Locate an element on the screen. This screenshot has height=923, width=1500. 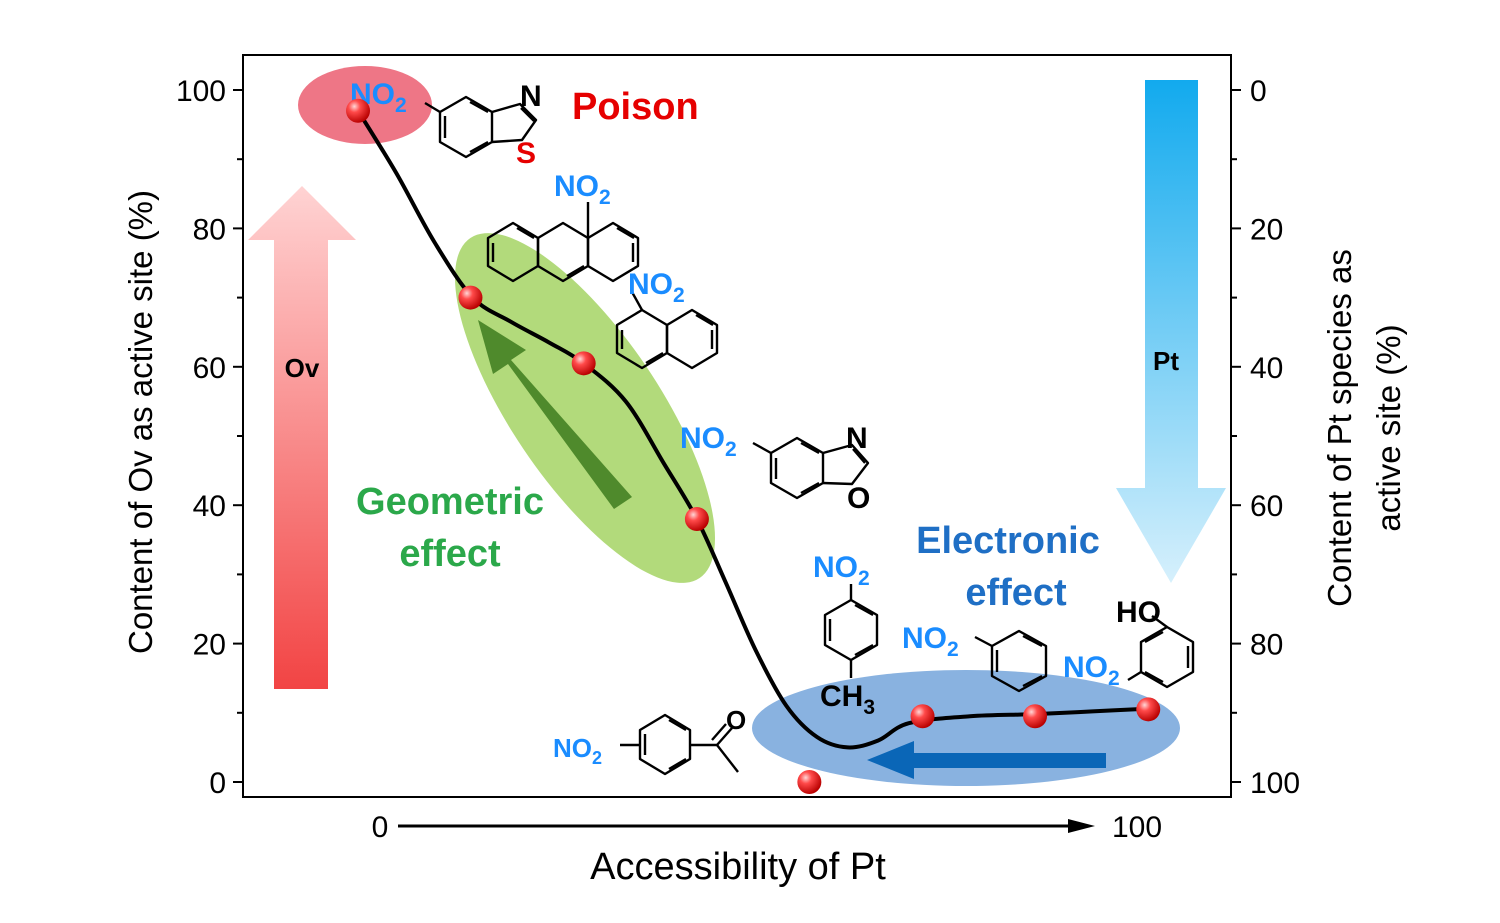
nitro-label-benzene: NO2 is located at coordinates (930, 641).